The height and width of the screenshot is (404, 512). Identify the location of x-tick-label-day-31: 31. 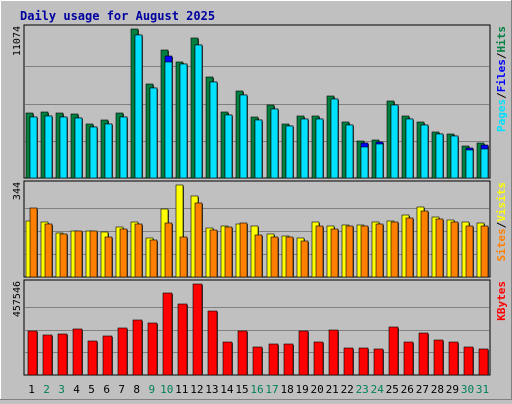
(482, 389).